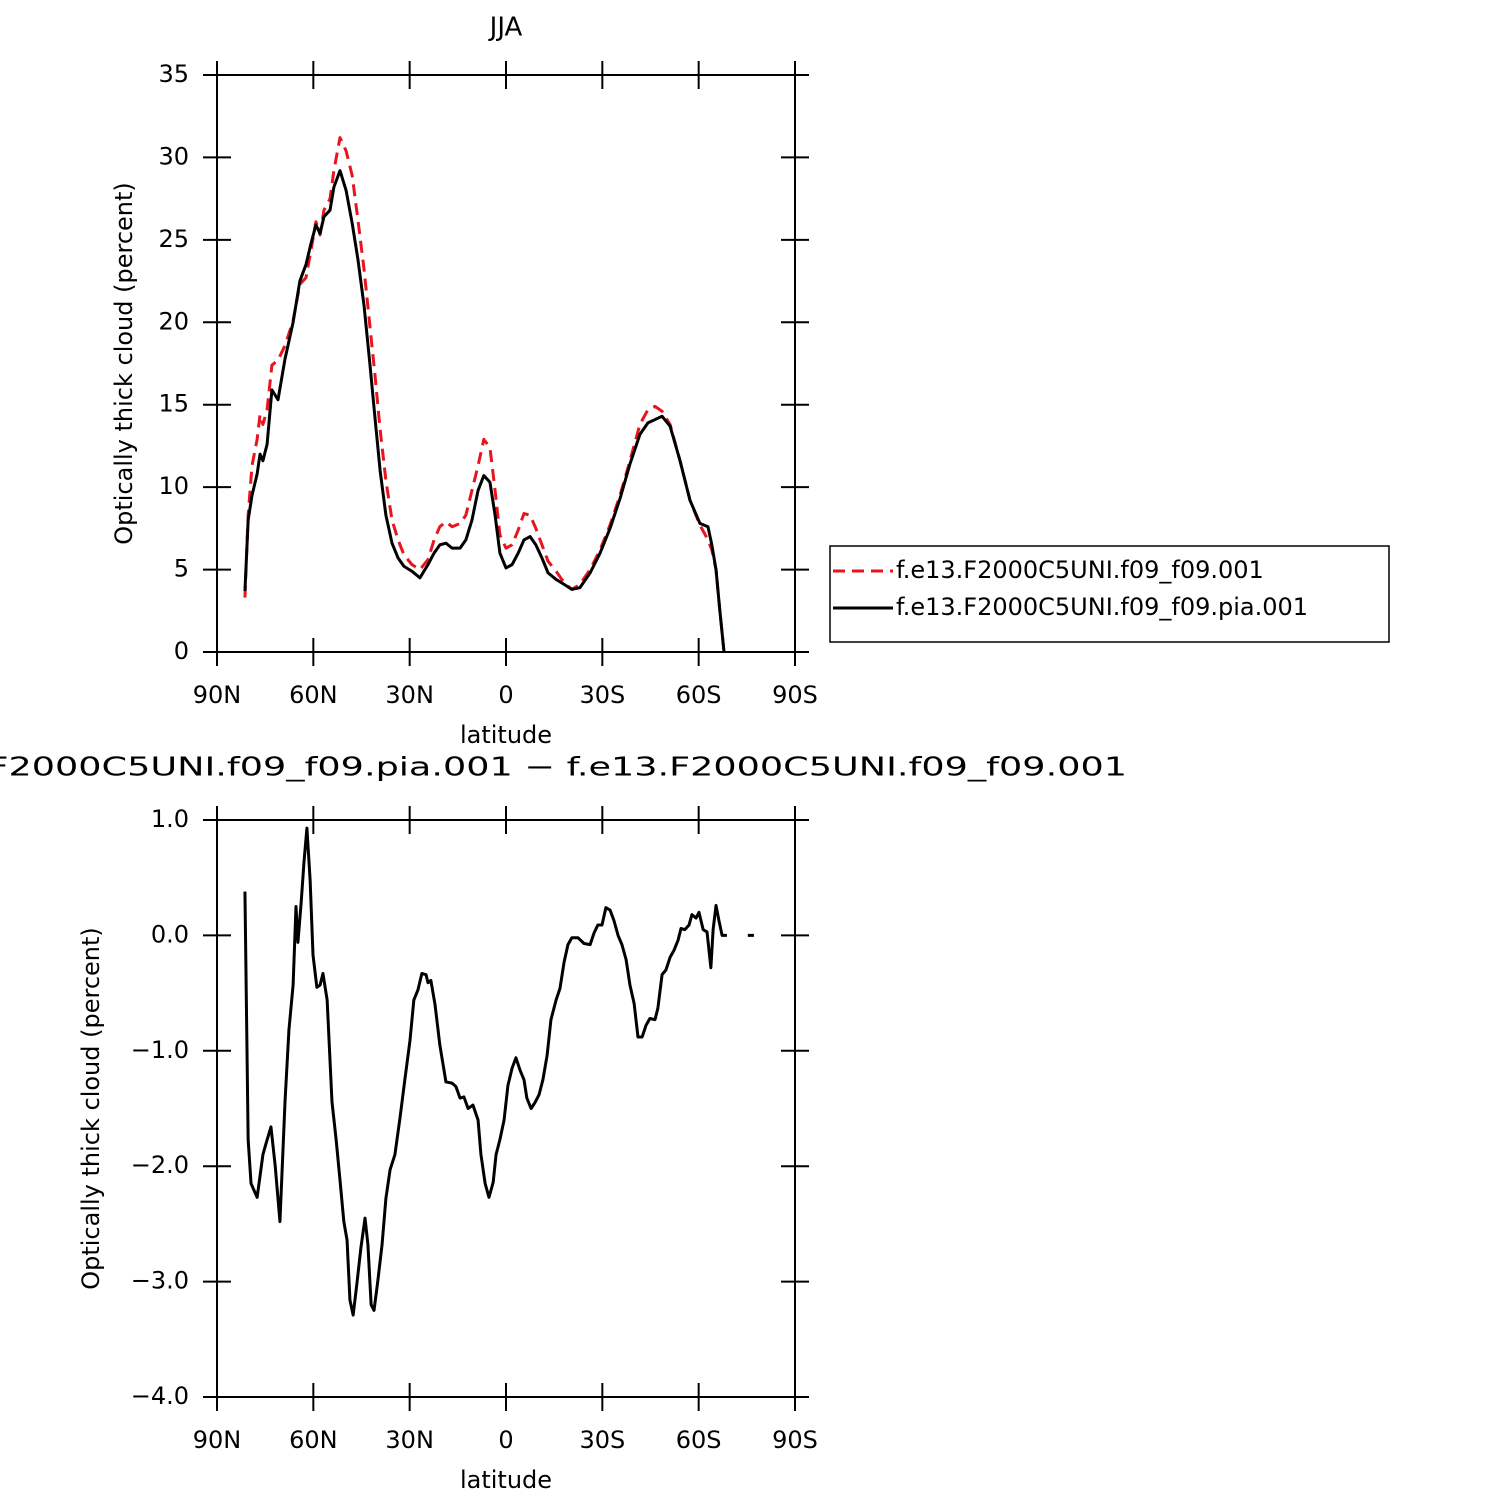 This screenshot has height=1502, width=1497. Describe the element at coordinates (170, 819) in the screenshot. I see `y-tick-label: 1.0` at that location.